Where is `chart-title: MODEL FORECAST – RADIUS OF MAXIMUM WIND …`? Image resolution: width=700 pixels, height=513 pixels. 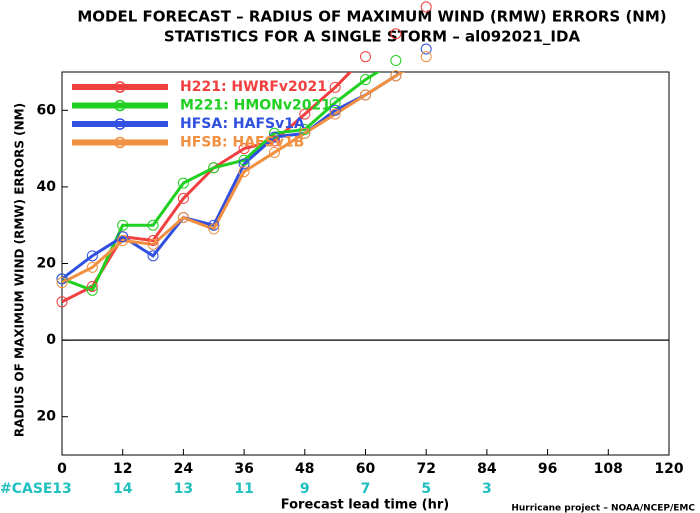 chart-title: MODEL FORECAST – RADIUS OF MAXIMUM WIND … is located at coordinates (371, 17).